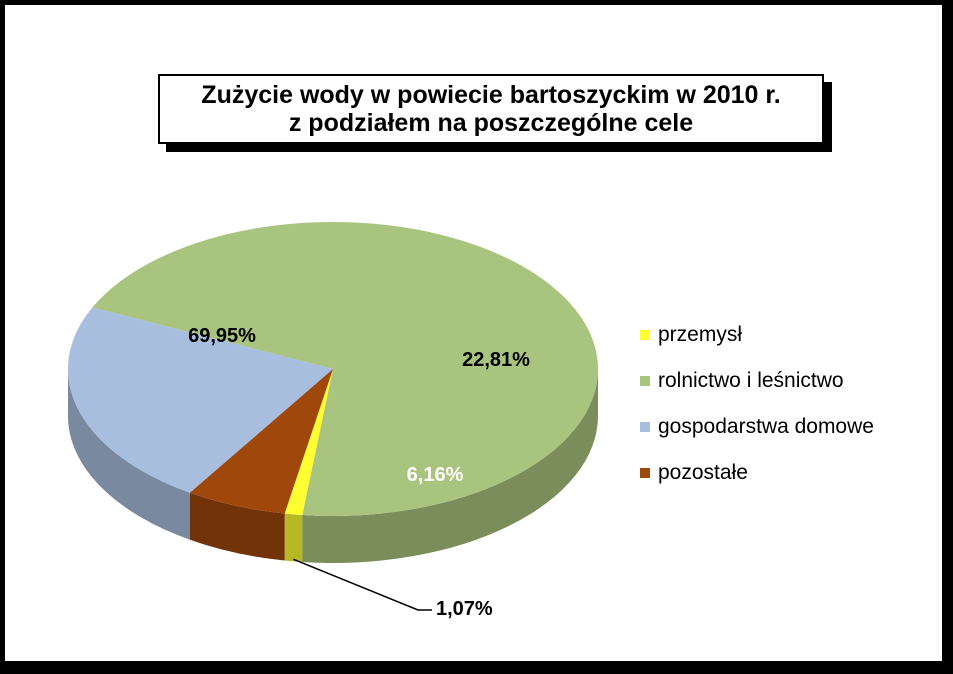  I want to click on legend-label-pozostale: pozostałe, so click(703, 472).